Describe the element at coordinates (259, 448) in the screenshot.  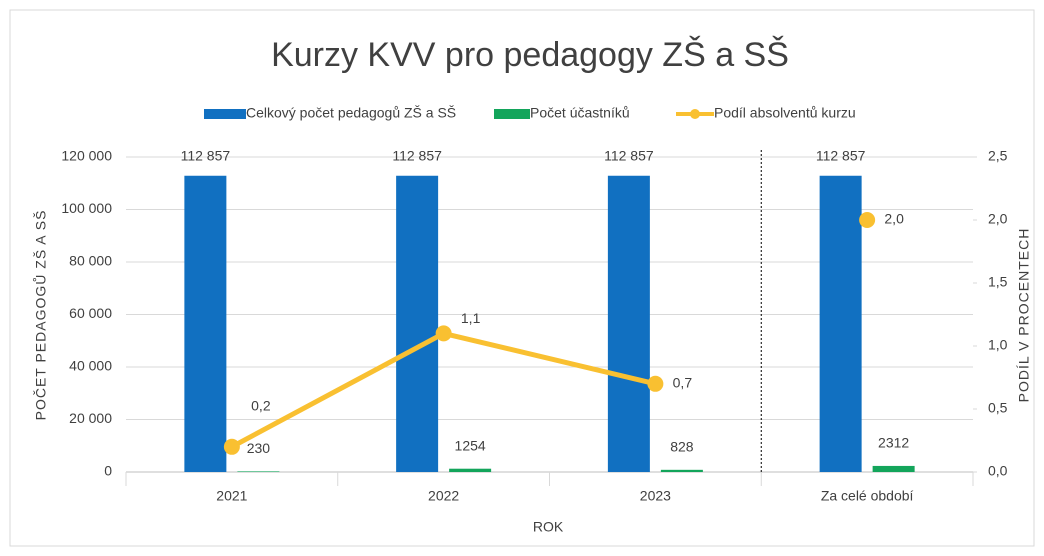
I see `data-label: 230` at that location.